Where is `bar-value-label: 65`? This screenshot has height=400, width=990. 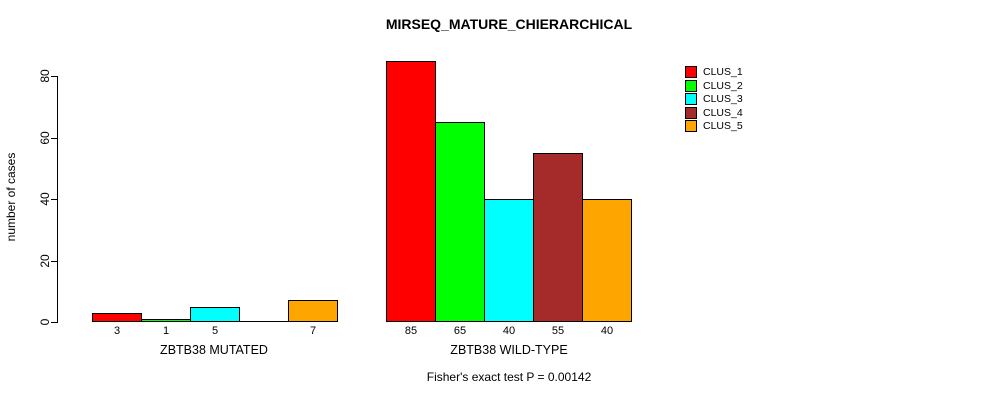 bar-value-label: 65 is located at coordinates (460, 331).